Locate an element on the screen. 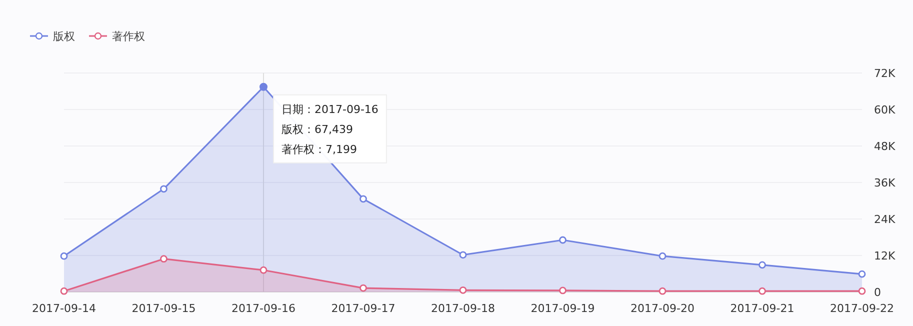 The image size is (913, 326). annotation: 日期：2017-09-16 版权：67,439 著作权：7,199 is located at coordinates (330, 129).